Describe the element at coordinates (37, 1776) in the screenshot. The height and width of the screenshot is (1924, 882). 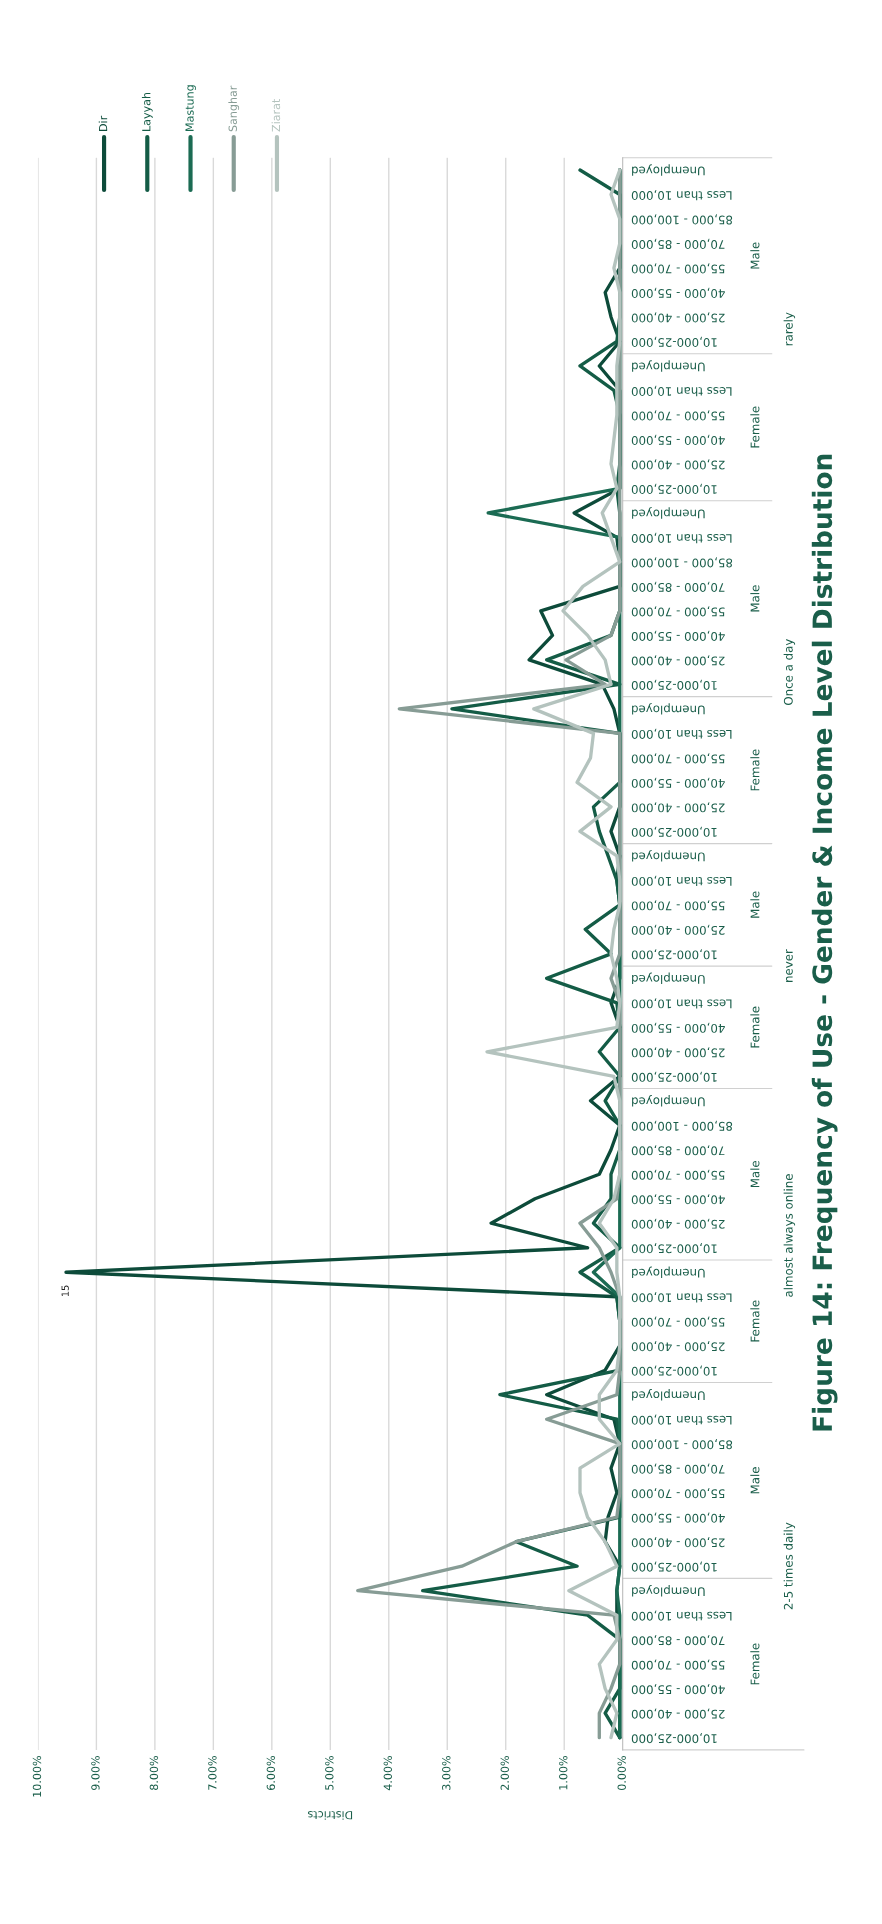
I see `x-tick-label: 10.00%` at that location.